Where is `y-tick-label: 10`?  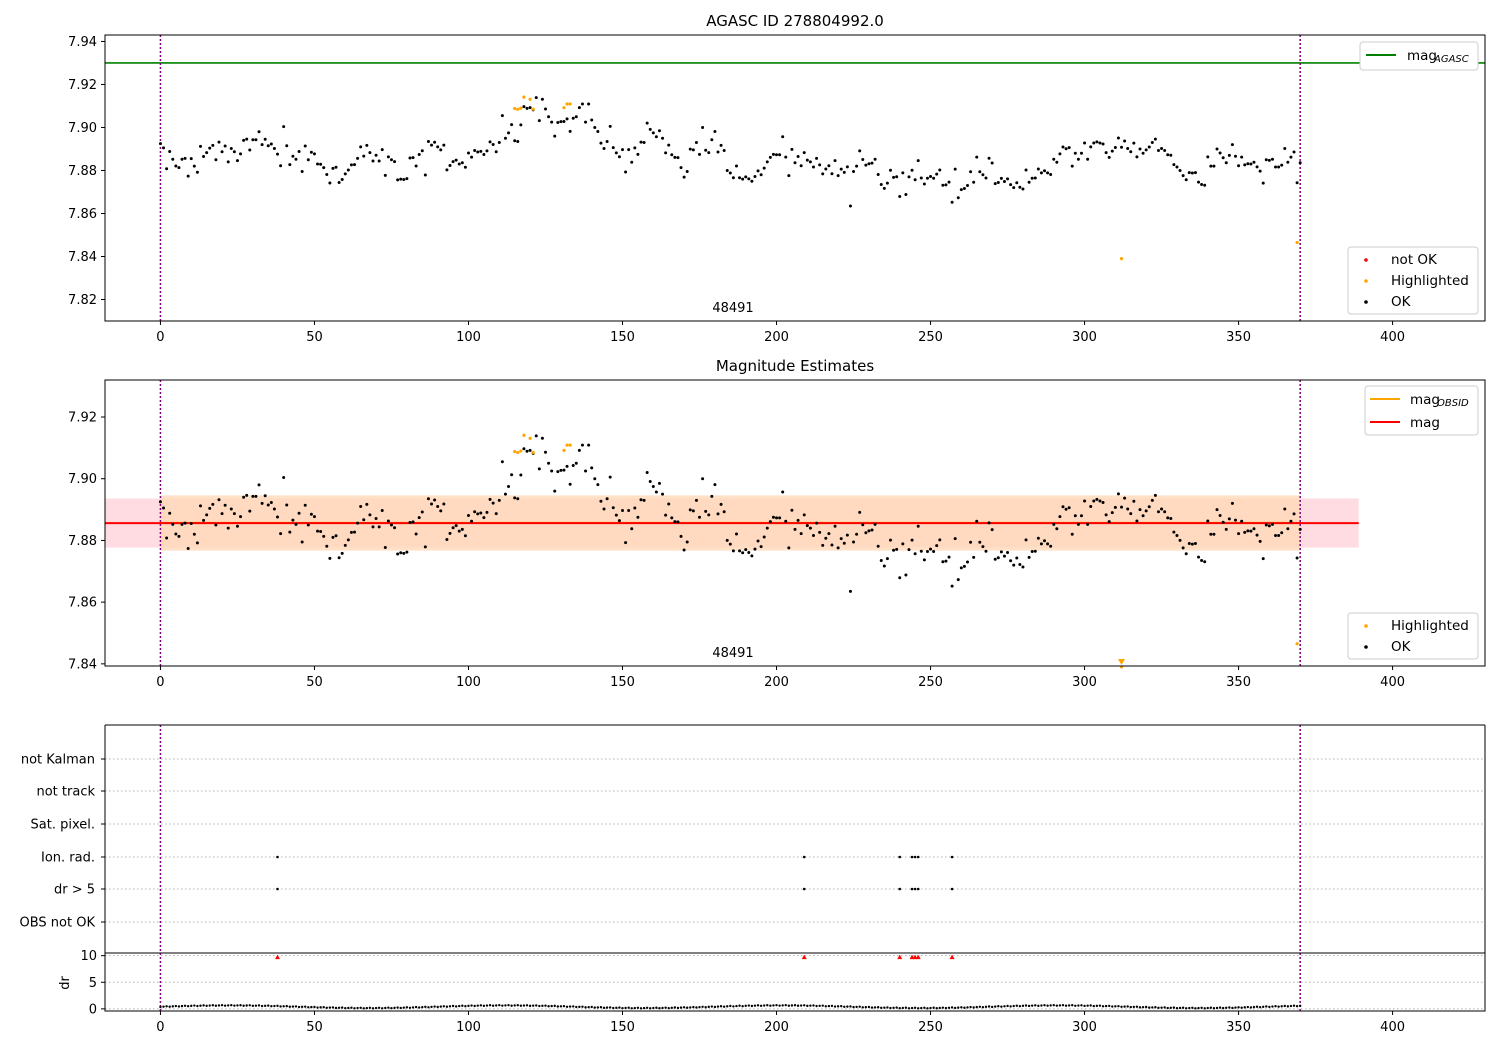
y-tick-label: 10 is located at coordinates (88, 956).